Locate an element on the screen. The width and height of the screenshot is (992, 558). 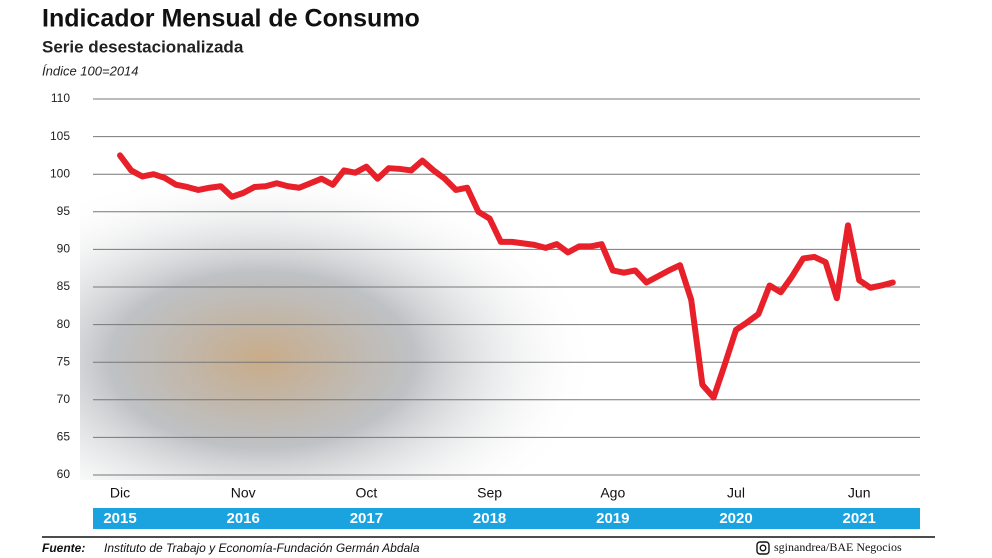
y-tick-label: 60 is located at coordinates (64, 474).